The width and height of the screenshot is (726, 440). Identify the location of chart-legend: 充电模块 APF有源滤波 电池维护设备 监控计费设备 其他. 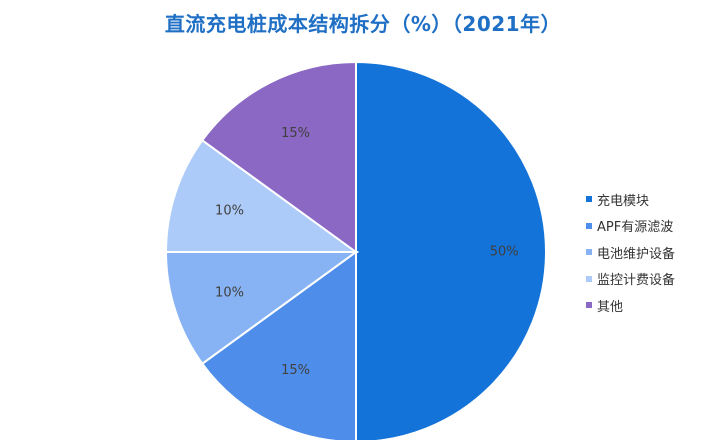
(630, 252).